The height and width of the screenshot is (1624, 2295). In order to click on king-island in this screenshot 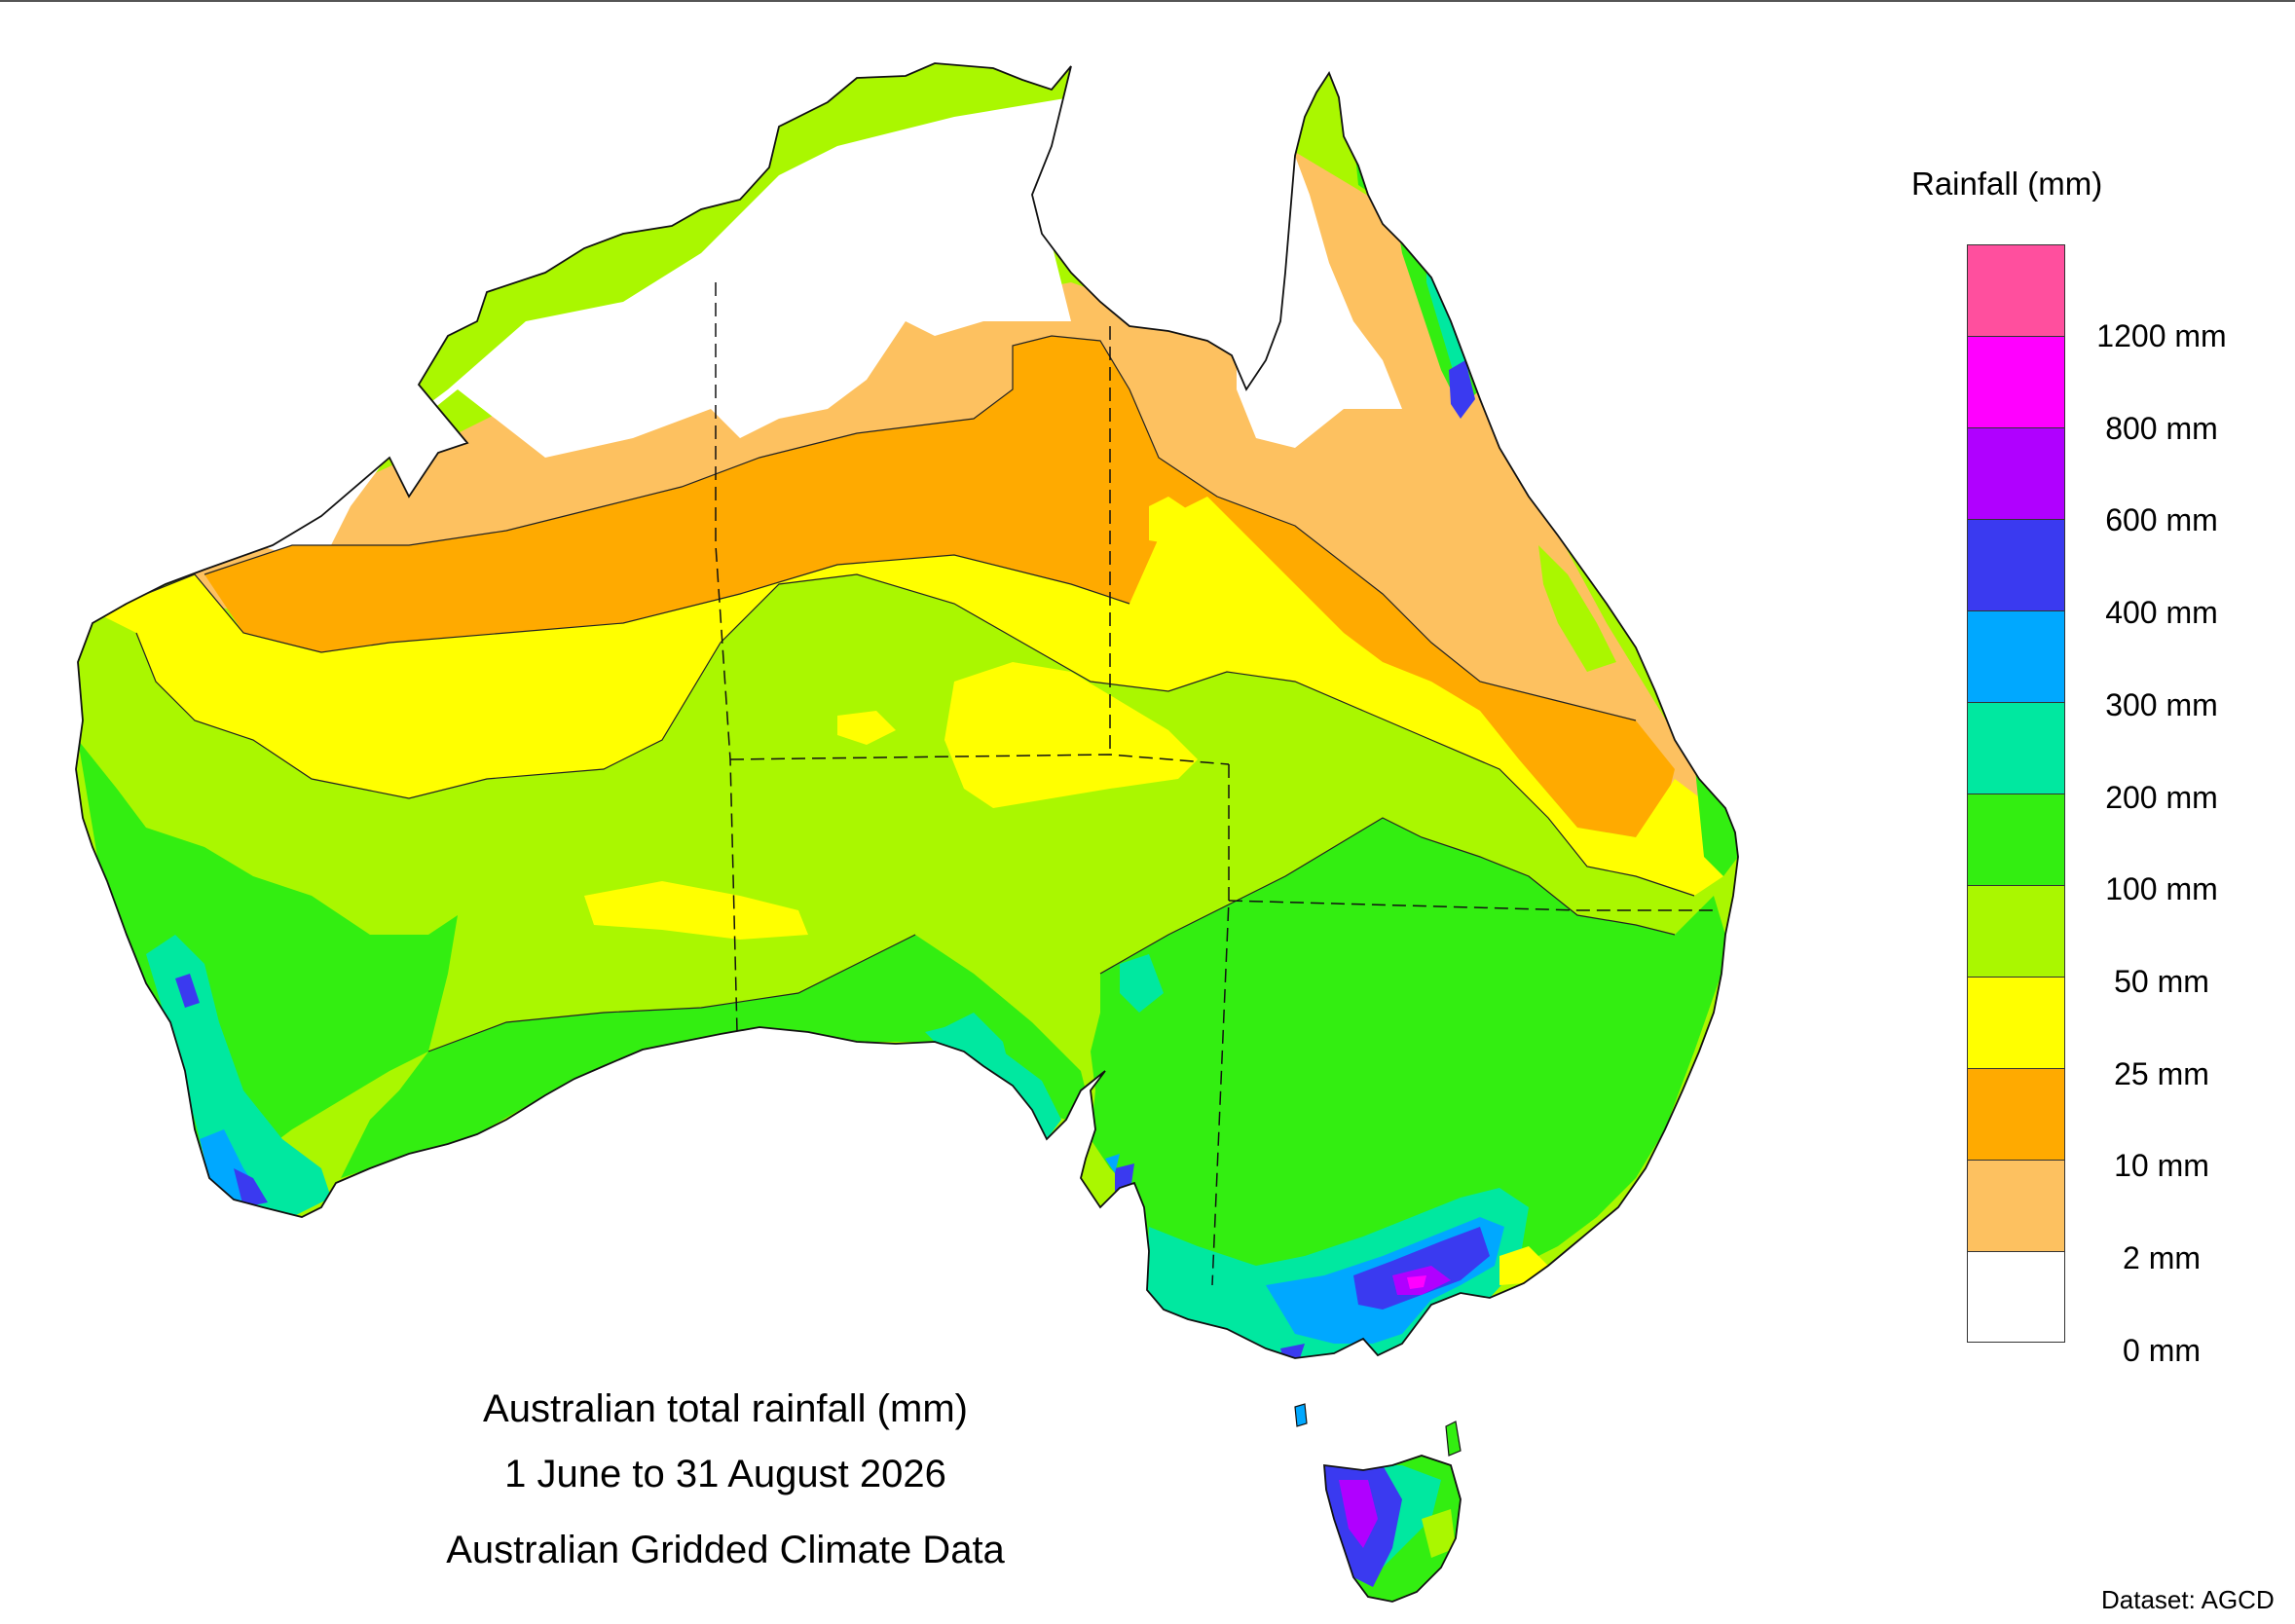, I will do `click(1301, 1415)`.